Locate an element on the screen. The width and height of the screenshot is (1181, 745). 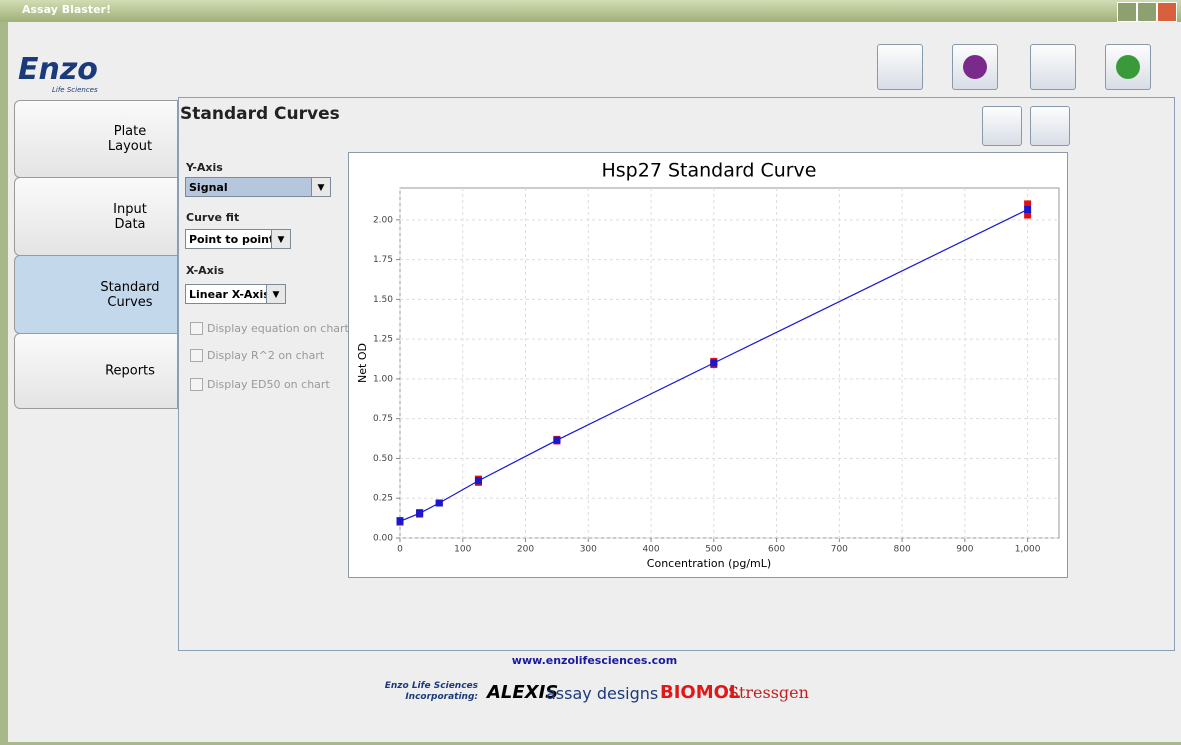
tab-label: Reports is located at coordinates (130, 371).